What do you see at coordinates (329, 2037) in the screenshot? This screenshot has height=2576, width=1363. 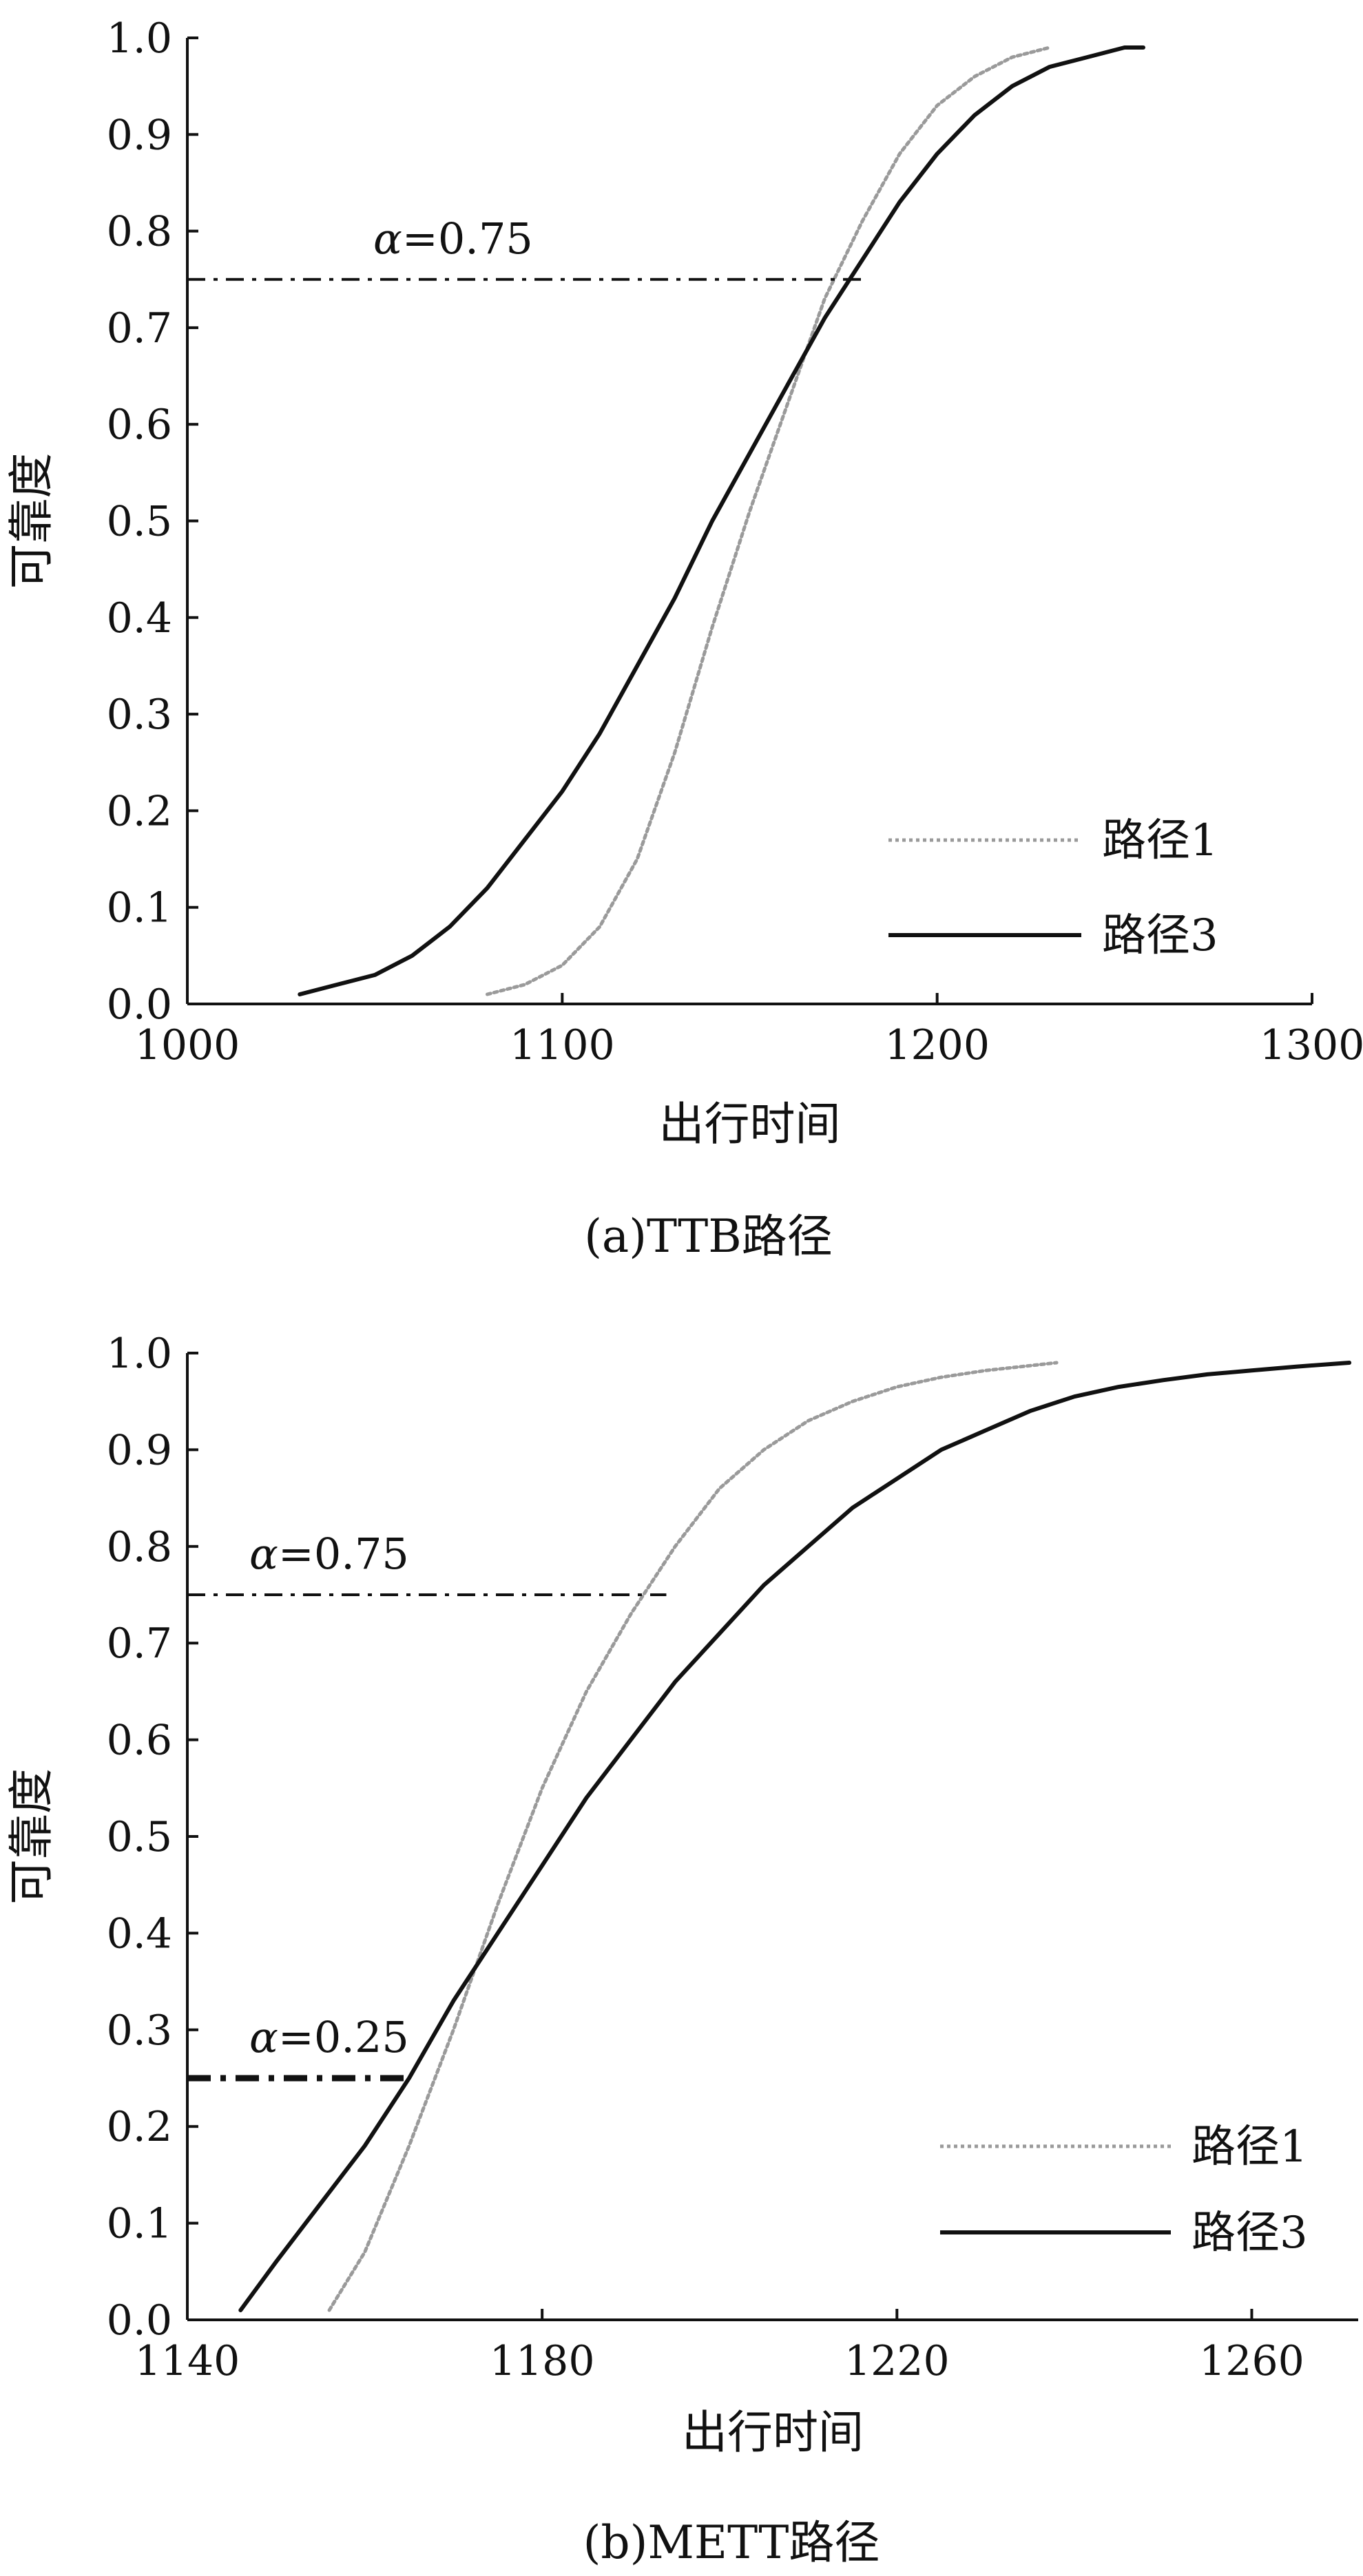 I see `alpha-annotation-label: α=0.25` at bounding box center [329, 2037].